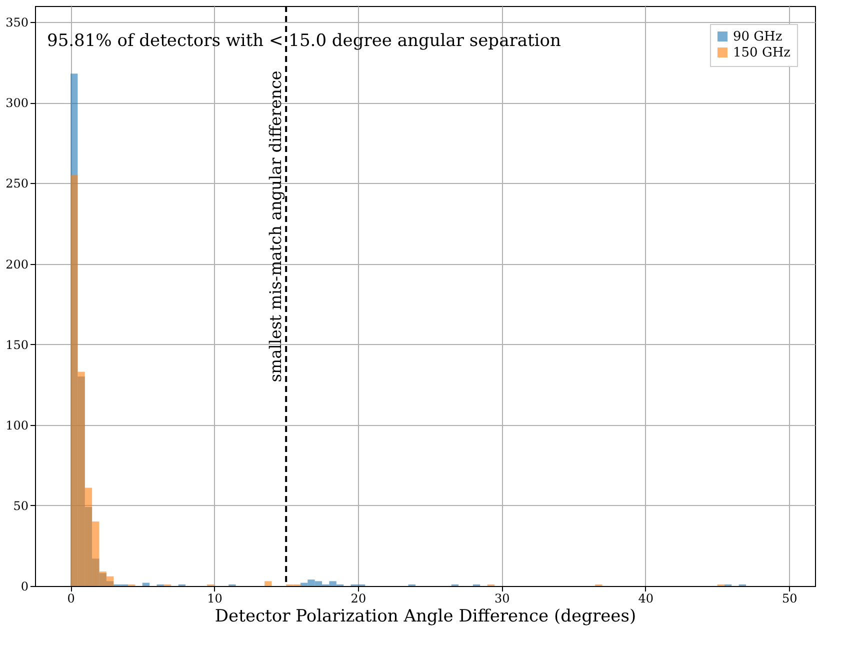 The image size is (854, 669). I want to click on legend-label: 150 GHz, so click(762, 53).